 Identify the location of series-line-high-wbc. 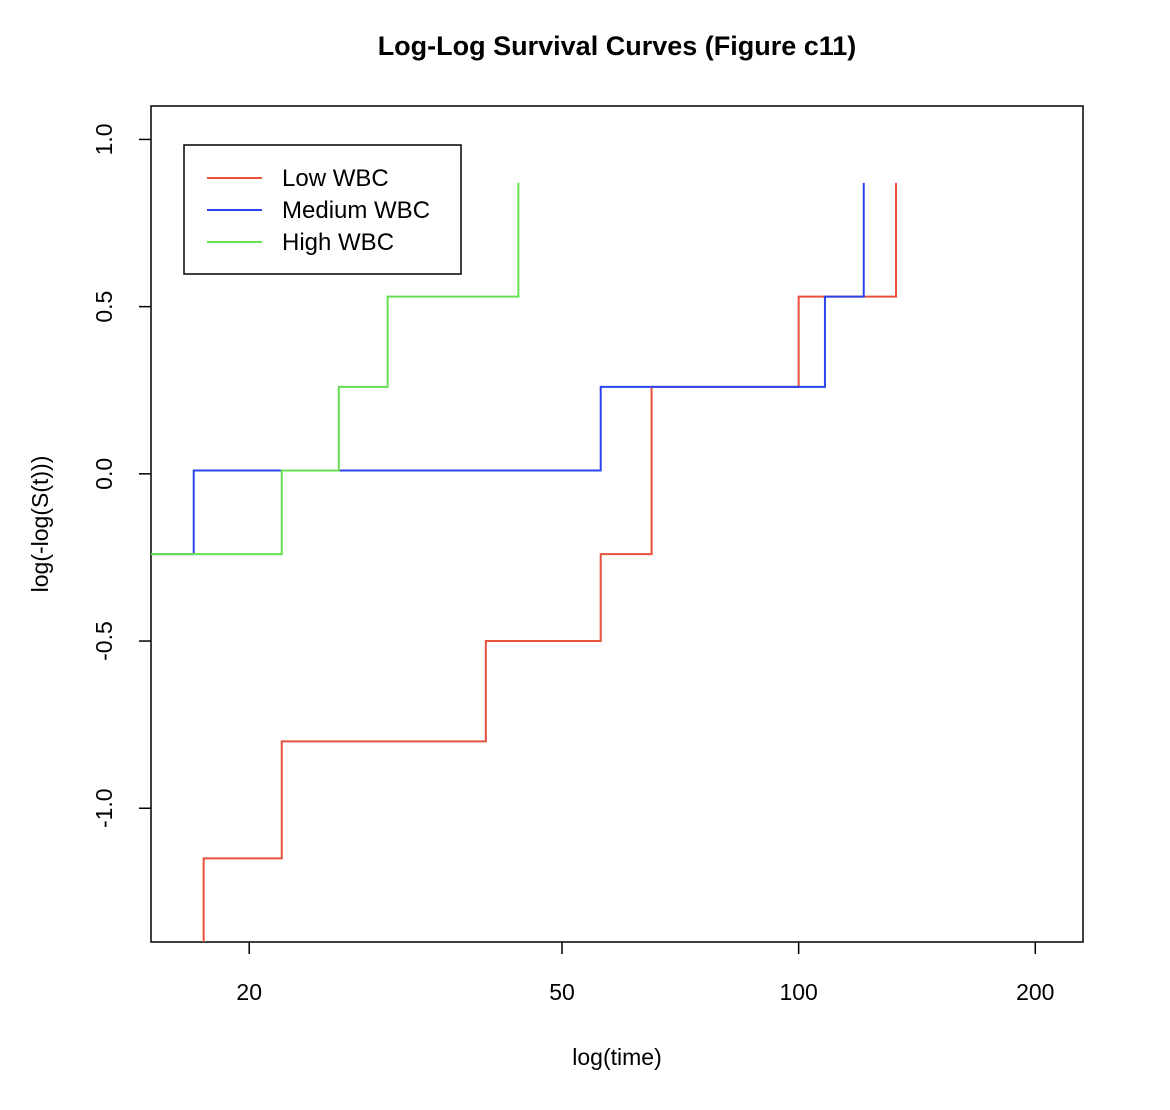
(335, 369).